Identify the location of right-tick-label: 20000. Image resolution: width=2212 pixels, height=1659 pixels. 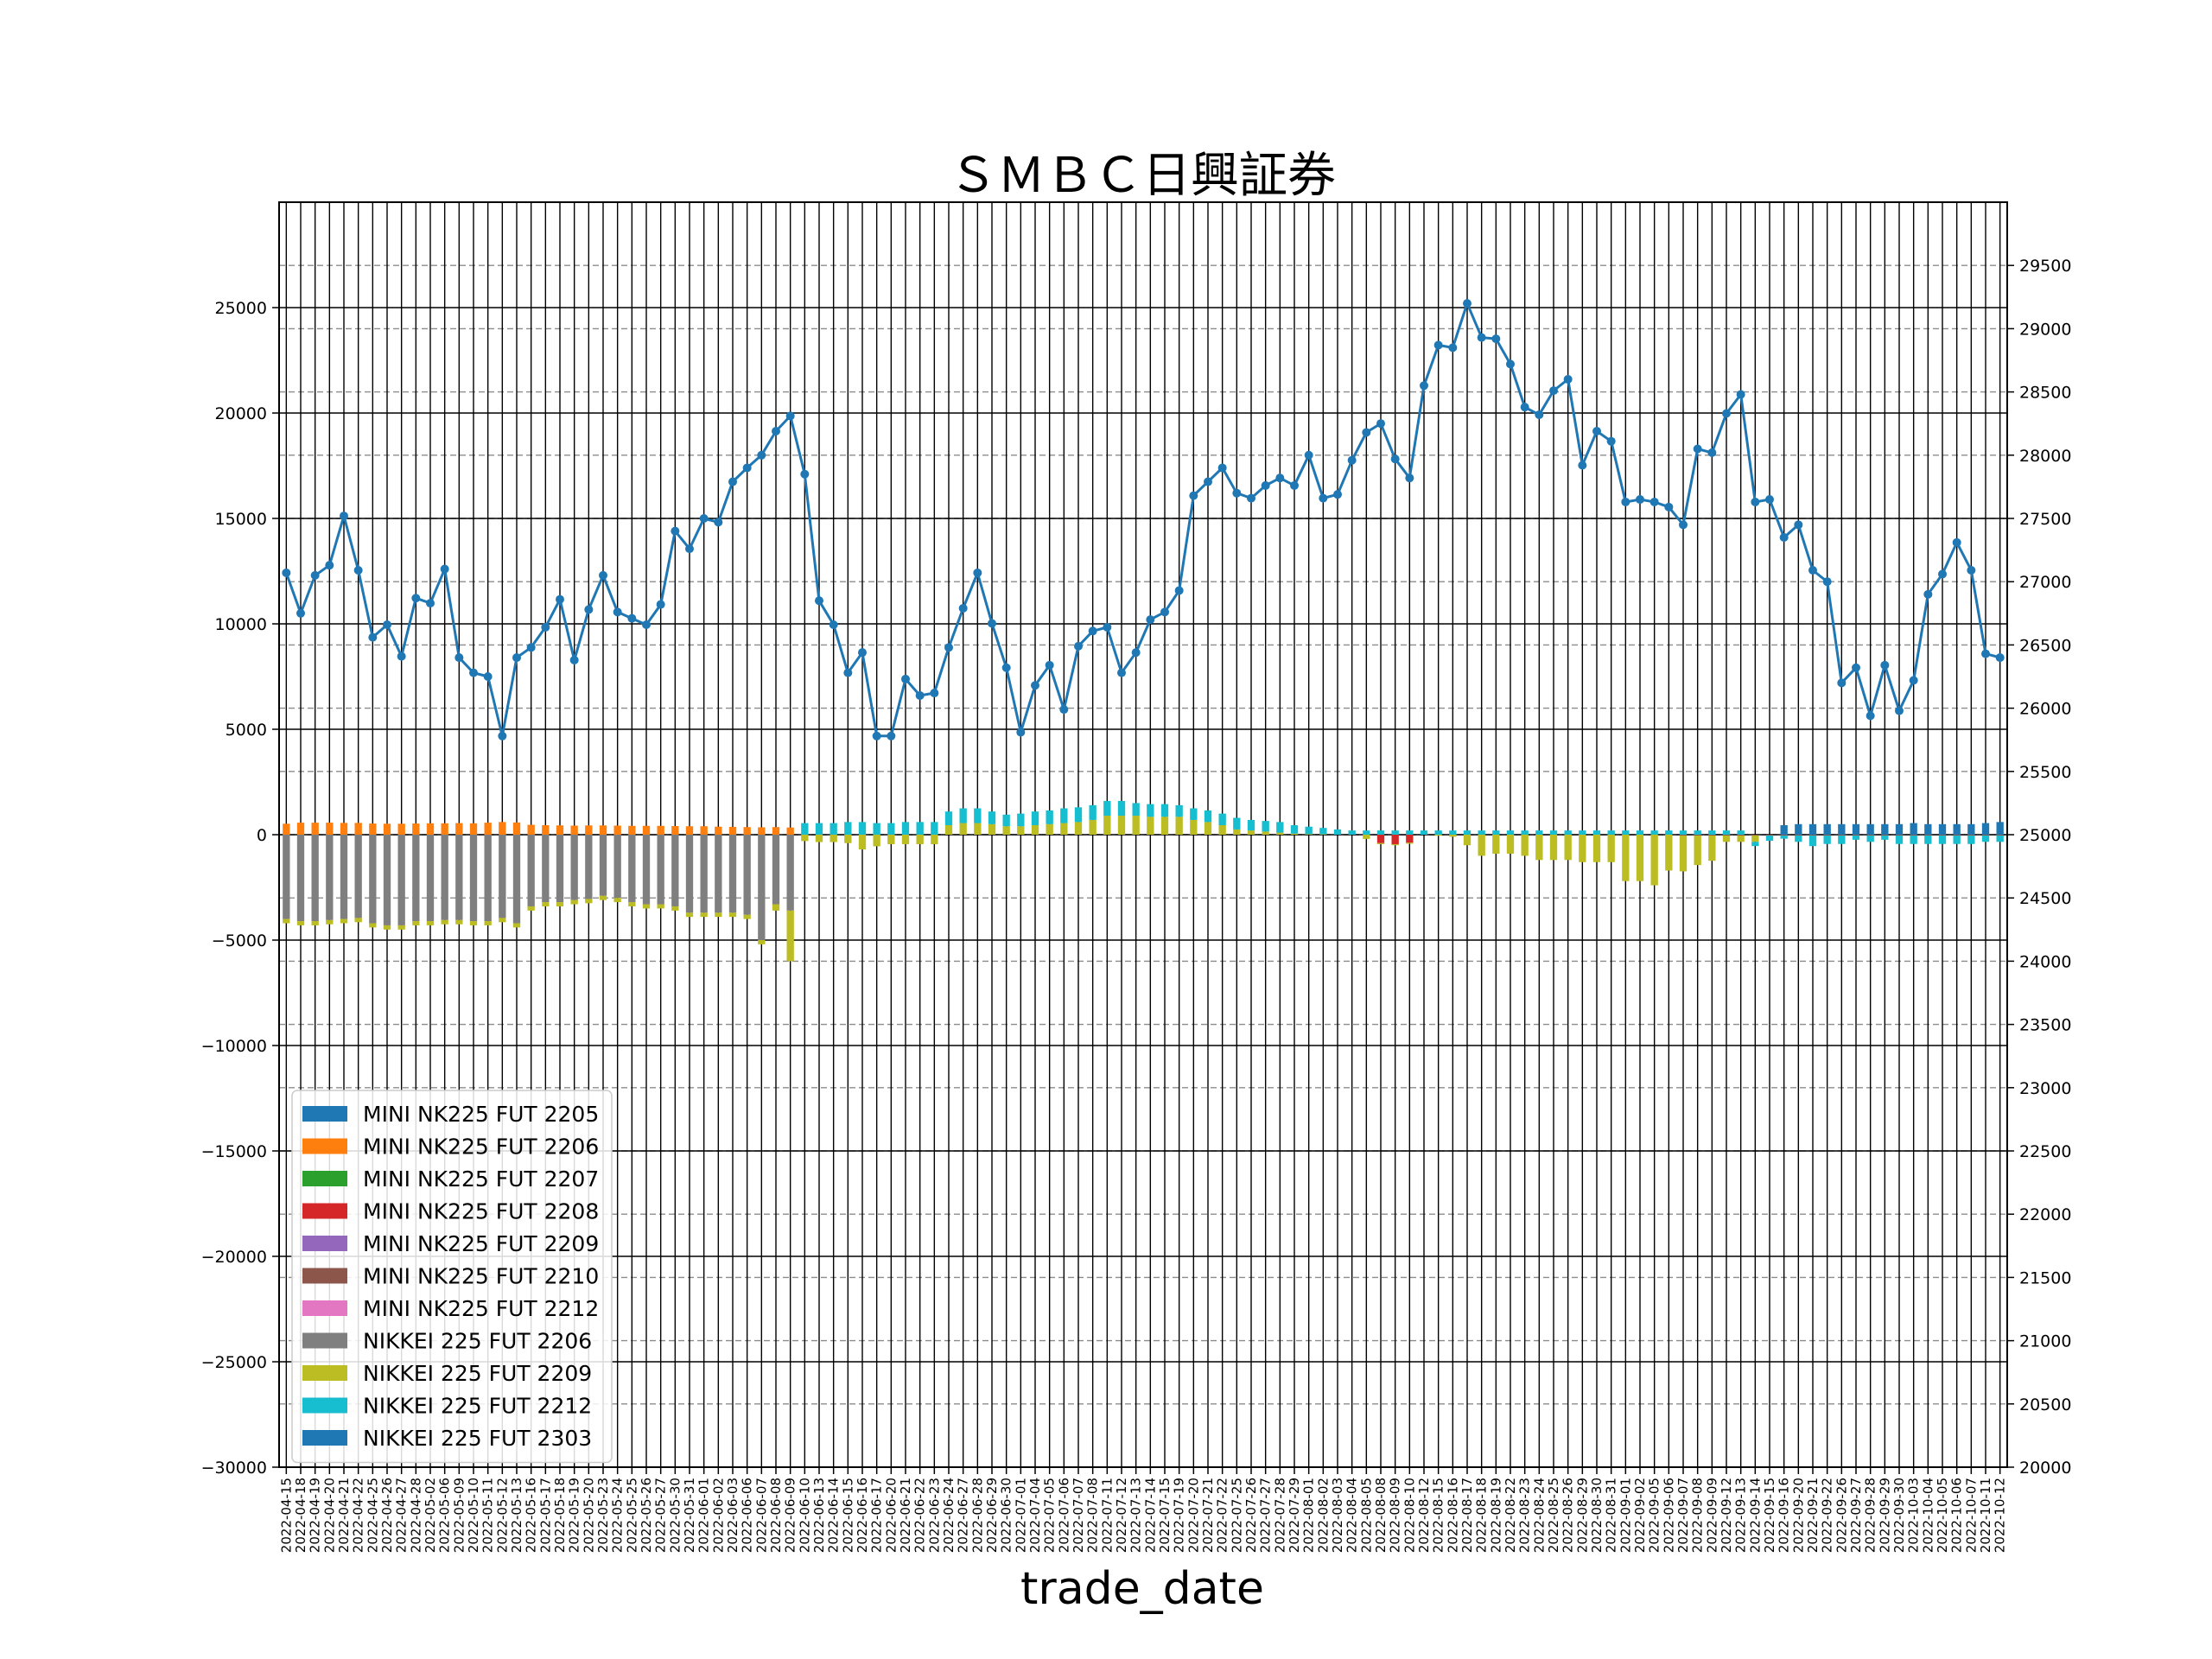
(2045, 1468).